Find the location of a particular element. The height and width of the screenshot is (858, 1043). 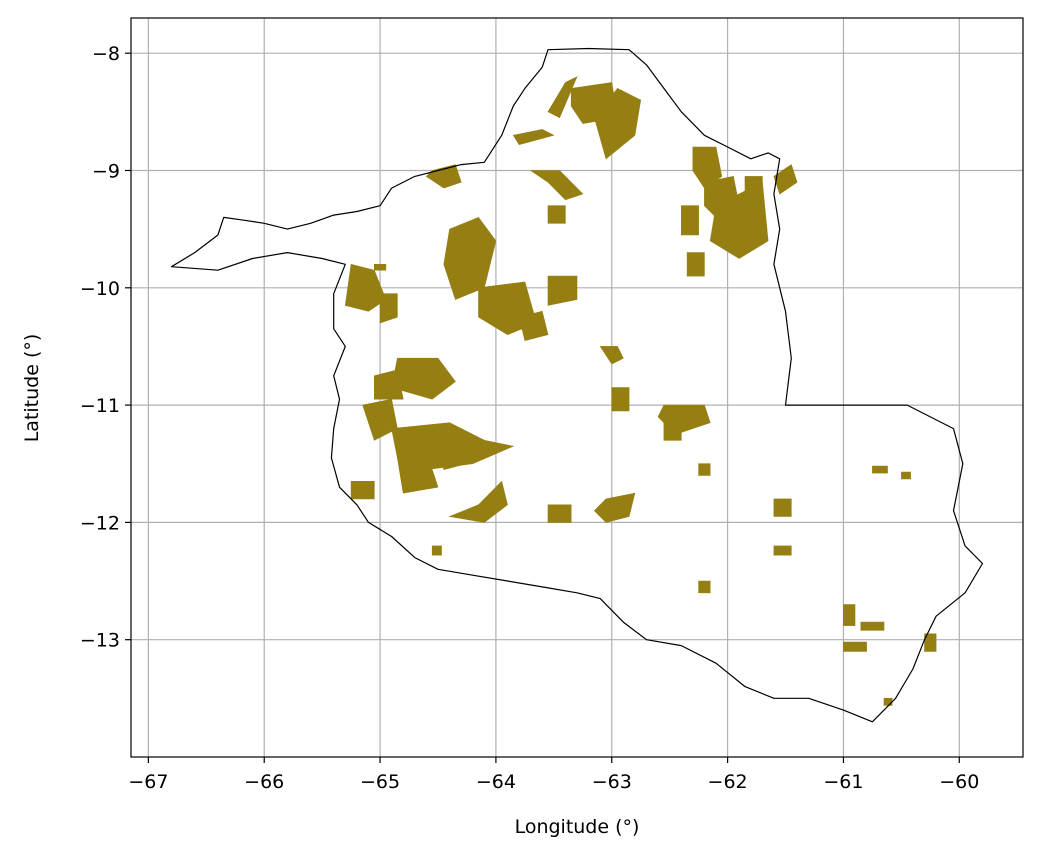

y-tick-label: −8 is located at coordinates (106, 54).